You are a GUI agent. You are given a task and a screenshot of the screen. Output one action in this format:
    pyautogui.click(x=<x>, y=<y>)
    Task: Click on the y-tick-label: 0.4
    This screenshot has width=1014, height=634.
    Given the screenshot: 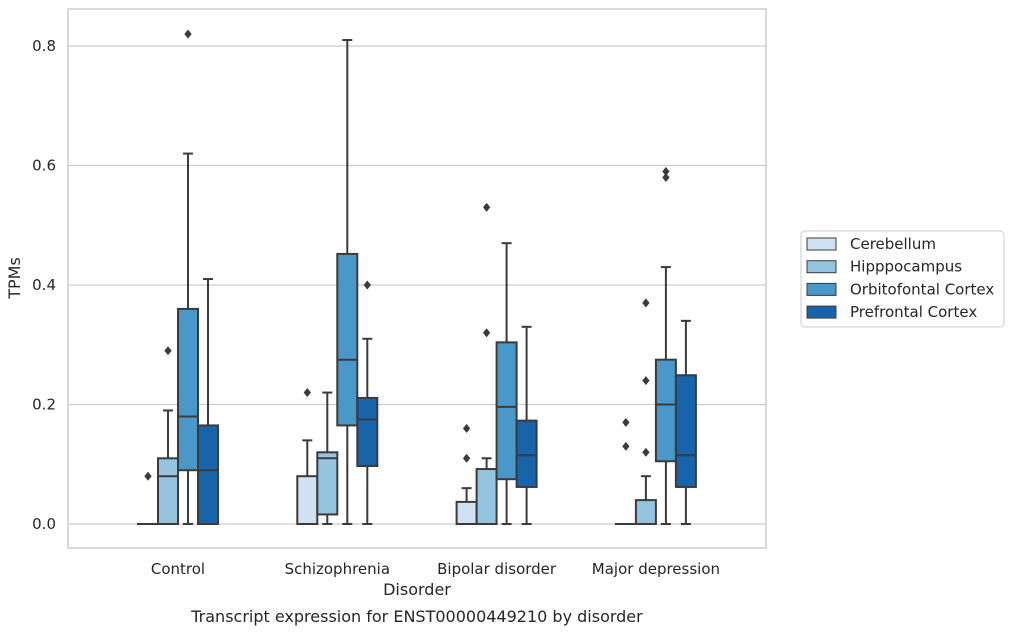 What is the action you would take?
    pyautogui.click(x=44, y=285)
    